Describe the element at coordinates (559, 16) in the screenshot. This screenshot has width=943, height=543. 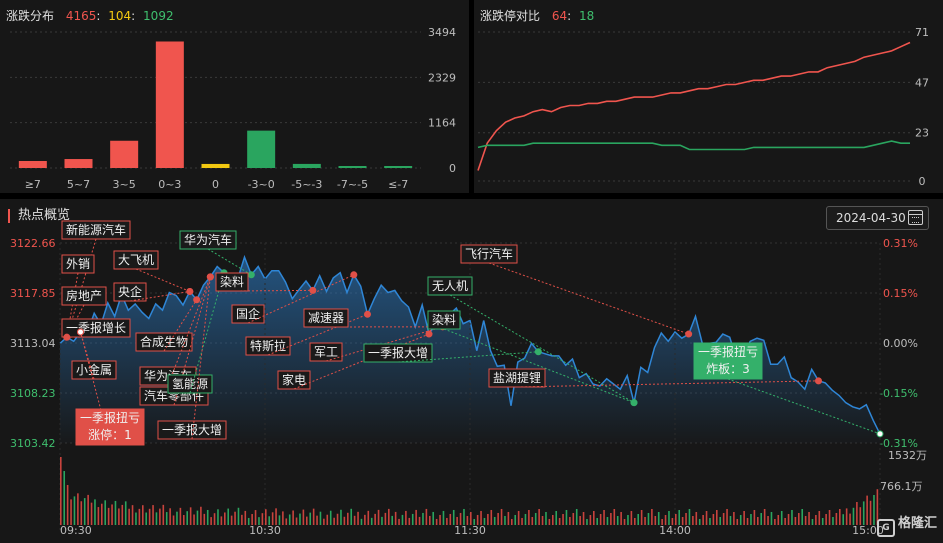
I see `limit-up-count: 64` at that location.